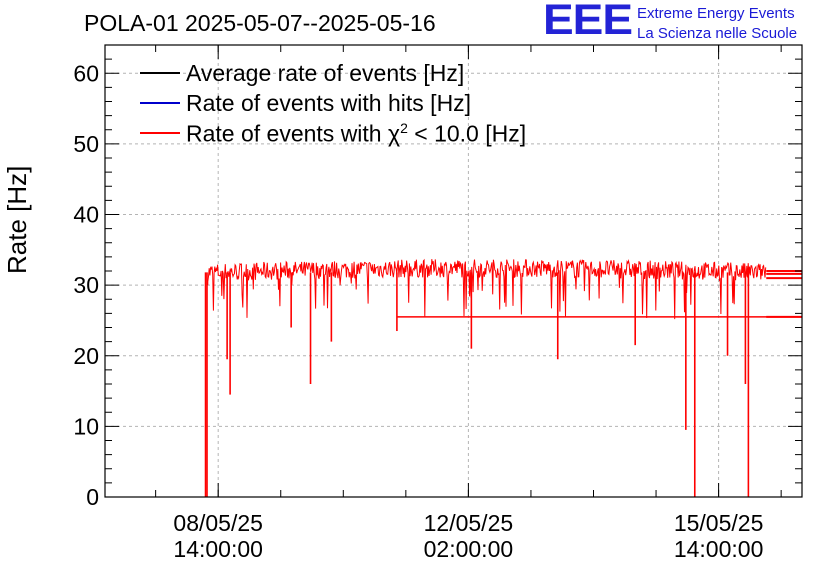 The width and height of the screenshot is (836, 572). Describe the element at coordinates (218, 549) in the screenshot. I see `x-tick-label-time-0: 14:00:00` at that location.